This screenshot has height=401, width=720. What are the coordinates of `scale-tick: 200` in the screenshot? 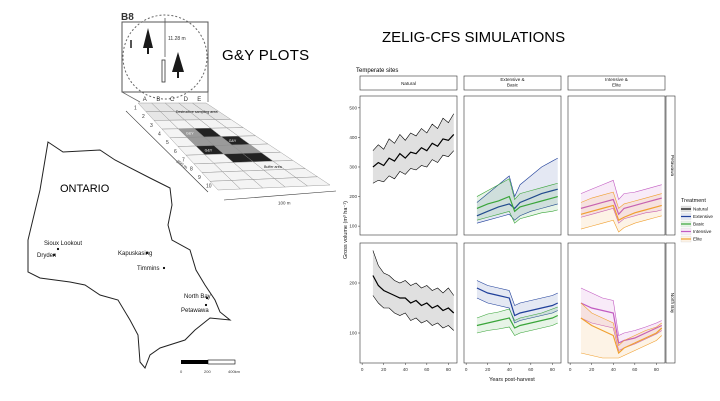 It's located at (207, 371).